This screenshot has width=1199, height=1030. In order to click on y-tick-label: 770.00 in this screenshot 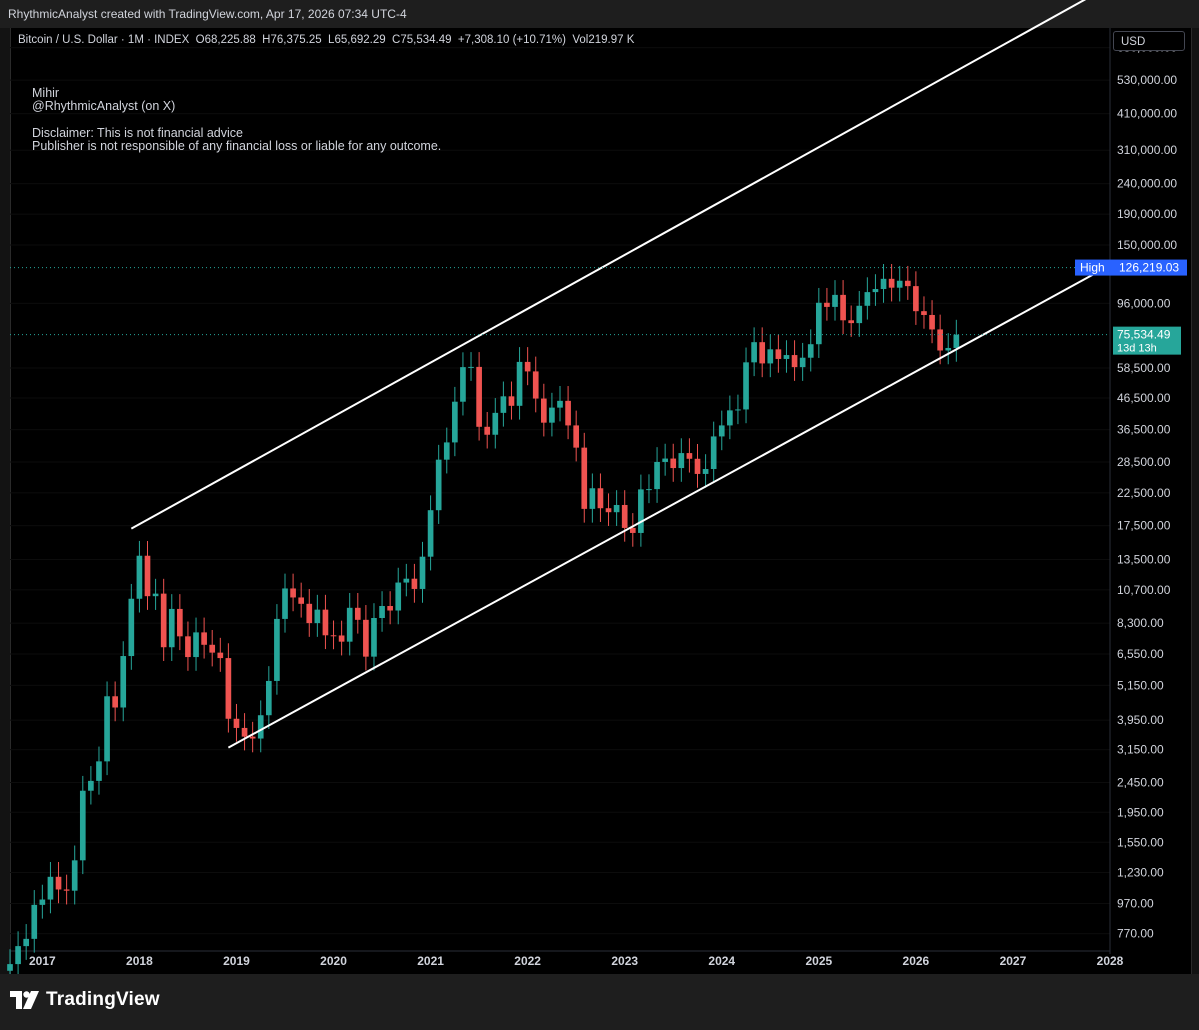, I will do `click(1135, 934)`.